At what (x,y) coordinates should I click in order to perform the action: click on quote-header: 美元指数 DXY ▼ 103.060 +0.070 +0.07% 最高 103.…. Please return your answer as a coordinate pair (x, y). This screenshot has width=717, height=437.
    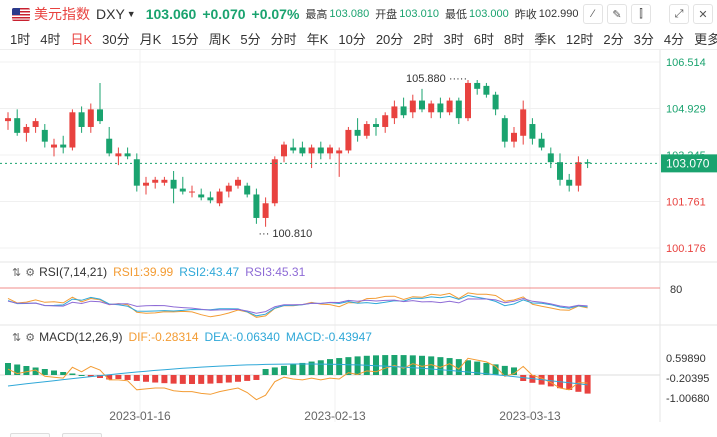
    Looking at the image, I should click on (358, 14).